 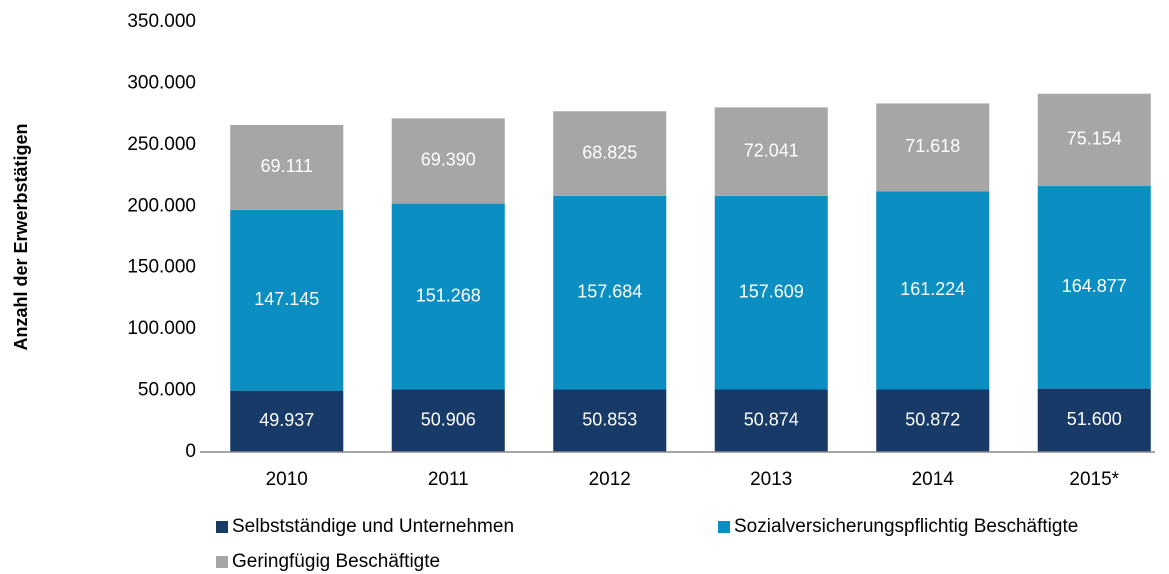 I want to click on data-label: 69.390, so click(x=448, y=160).